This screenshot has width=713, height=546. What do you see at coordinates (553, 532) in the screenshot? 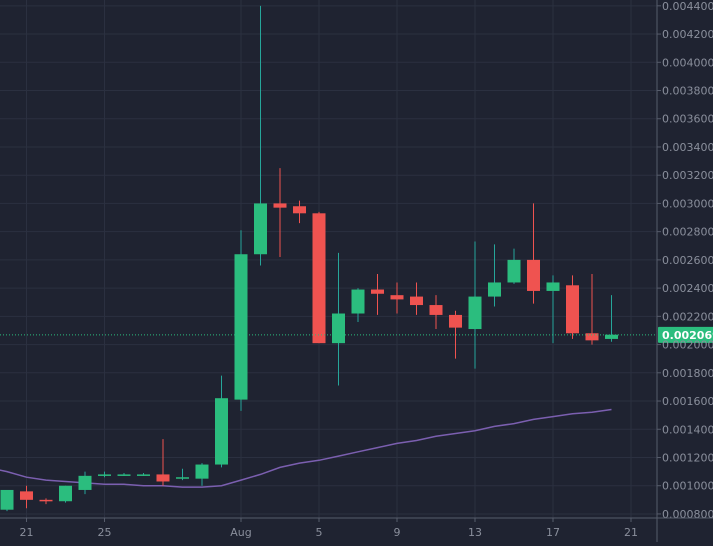
I see `x-tick-label: 17` at bounding box center [553, 532].